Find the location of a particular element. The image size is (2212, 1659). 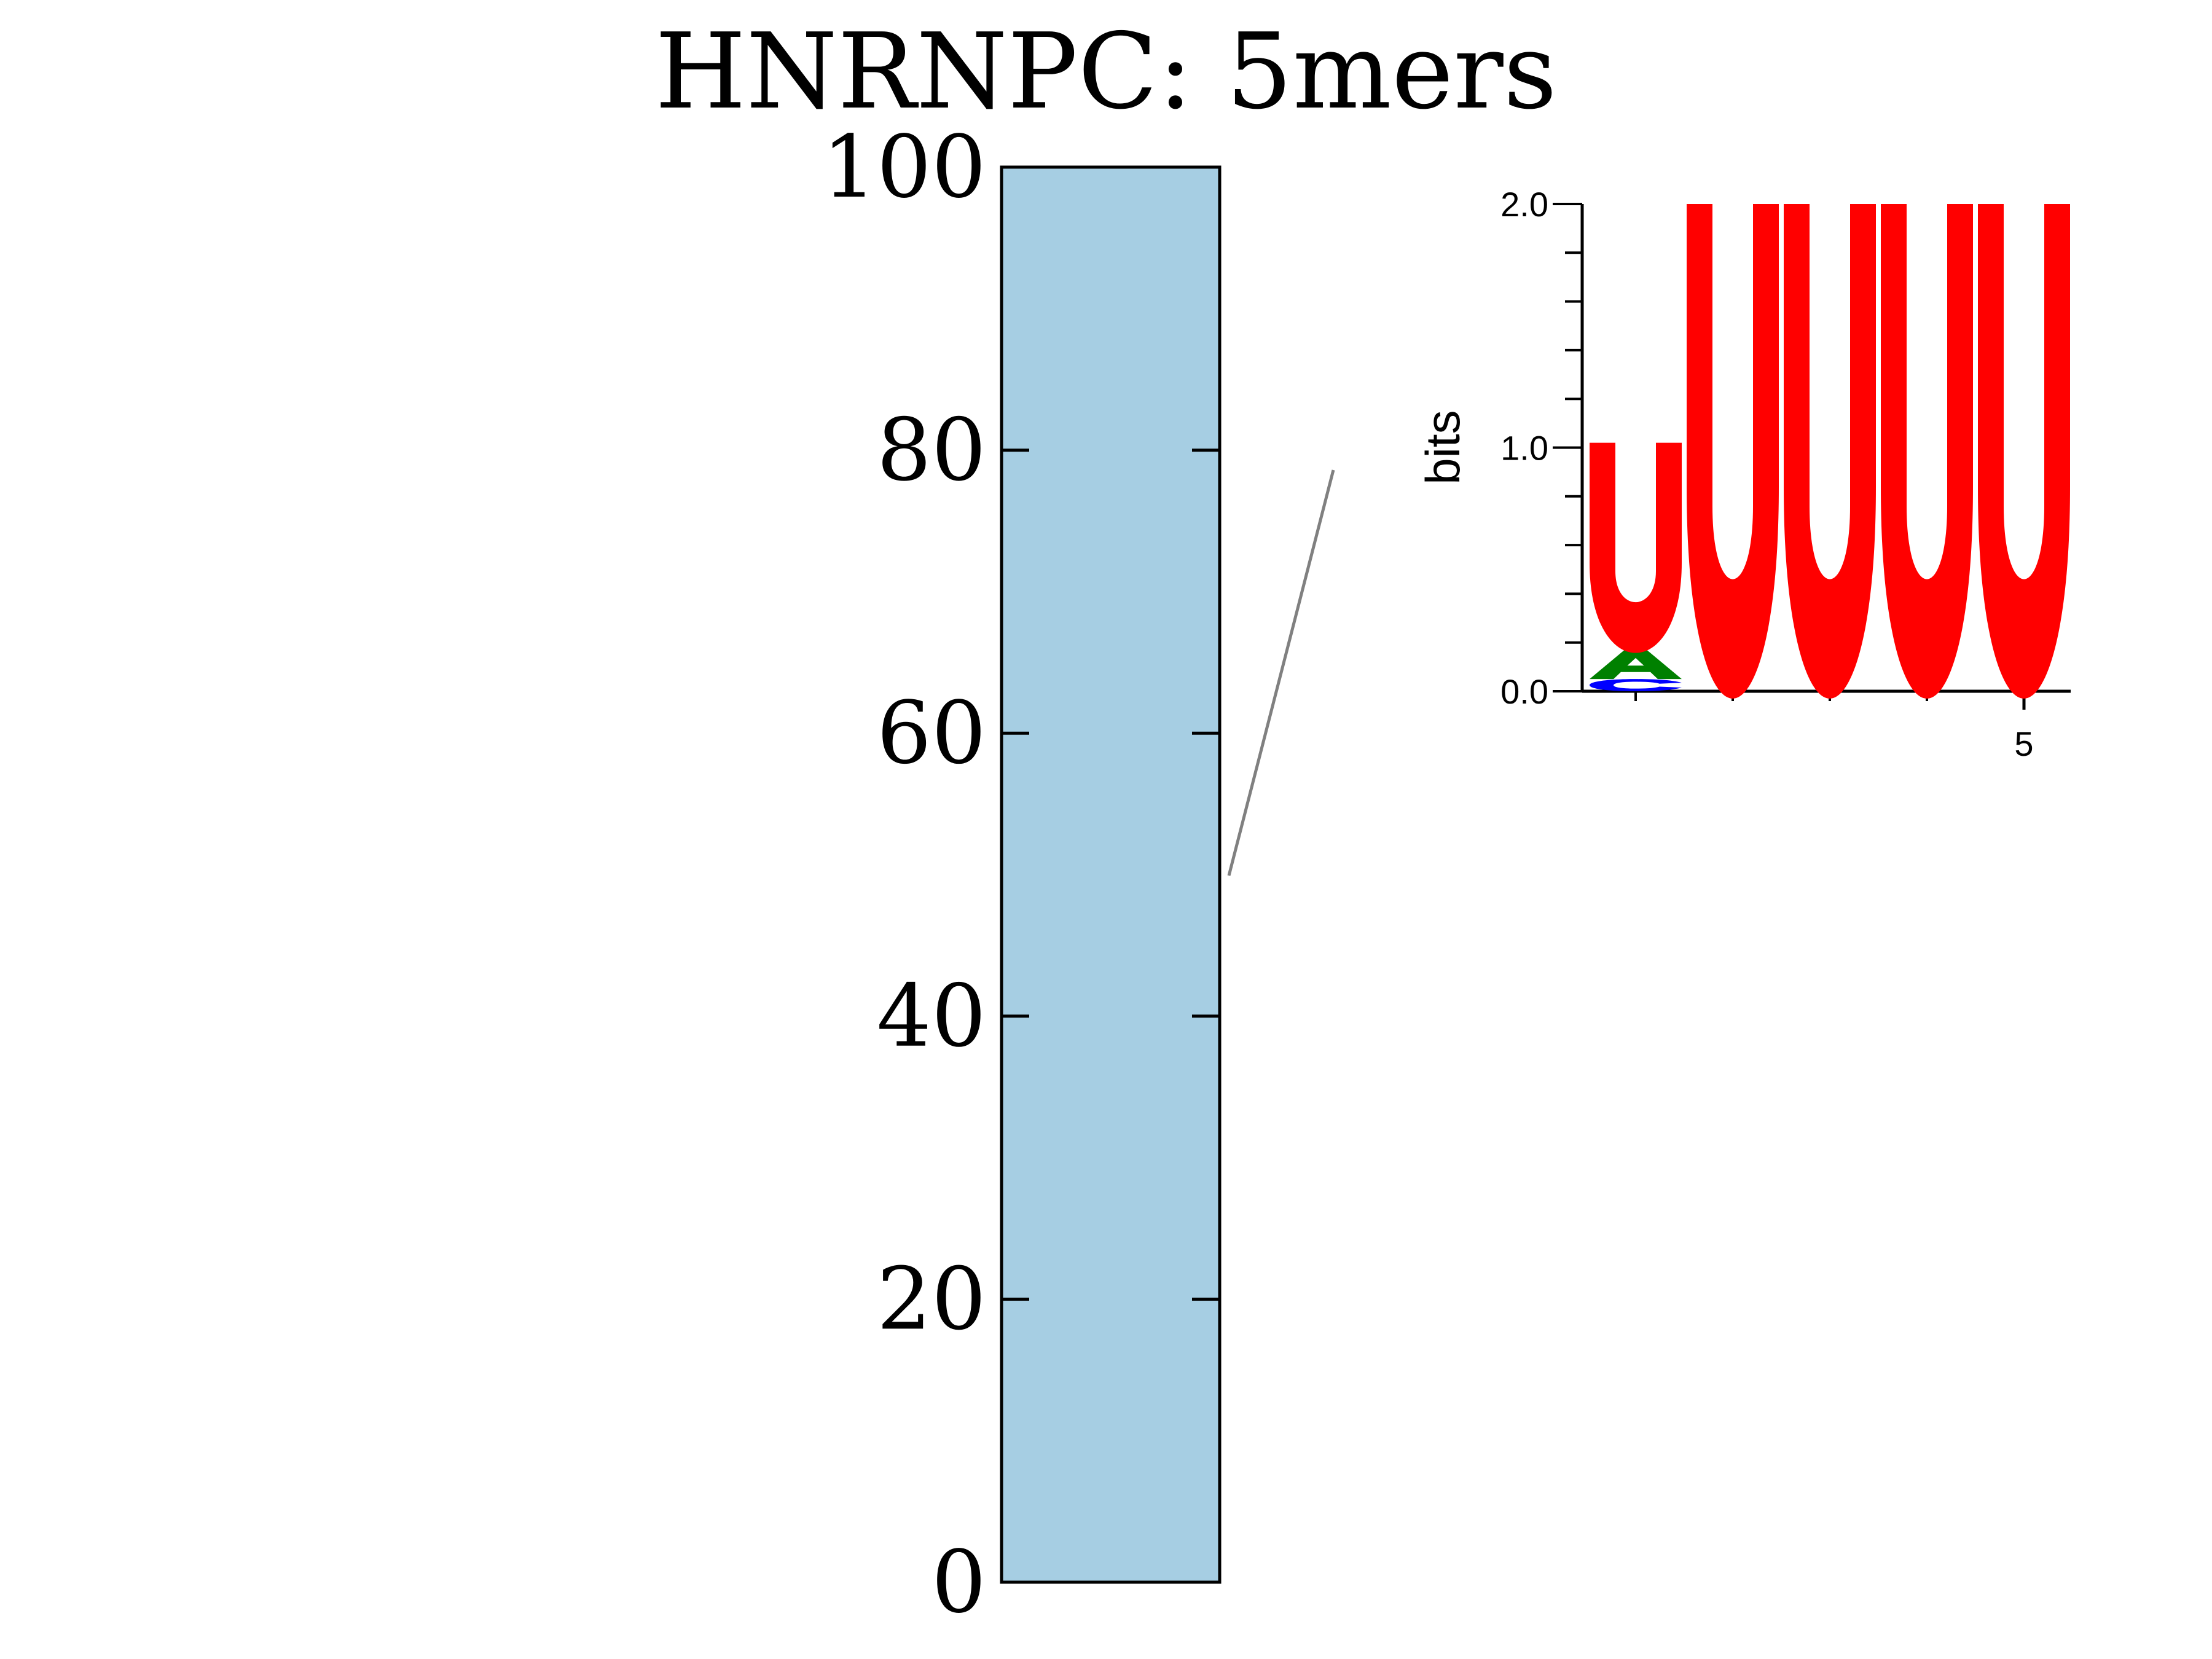

sequence-logo: 0.0 1.0 2.0 bits 5 is located at coordinates (1743, 474).